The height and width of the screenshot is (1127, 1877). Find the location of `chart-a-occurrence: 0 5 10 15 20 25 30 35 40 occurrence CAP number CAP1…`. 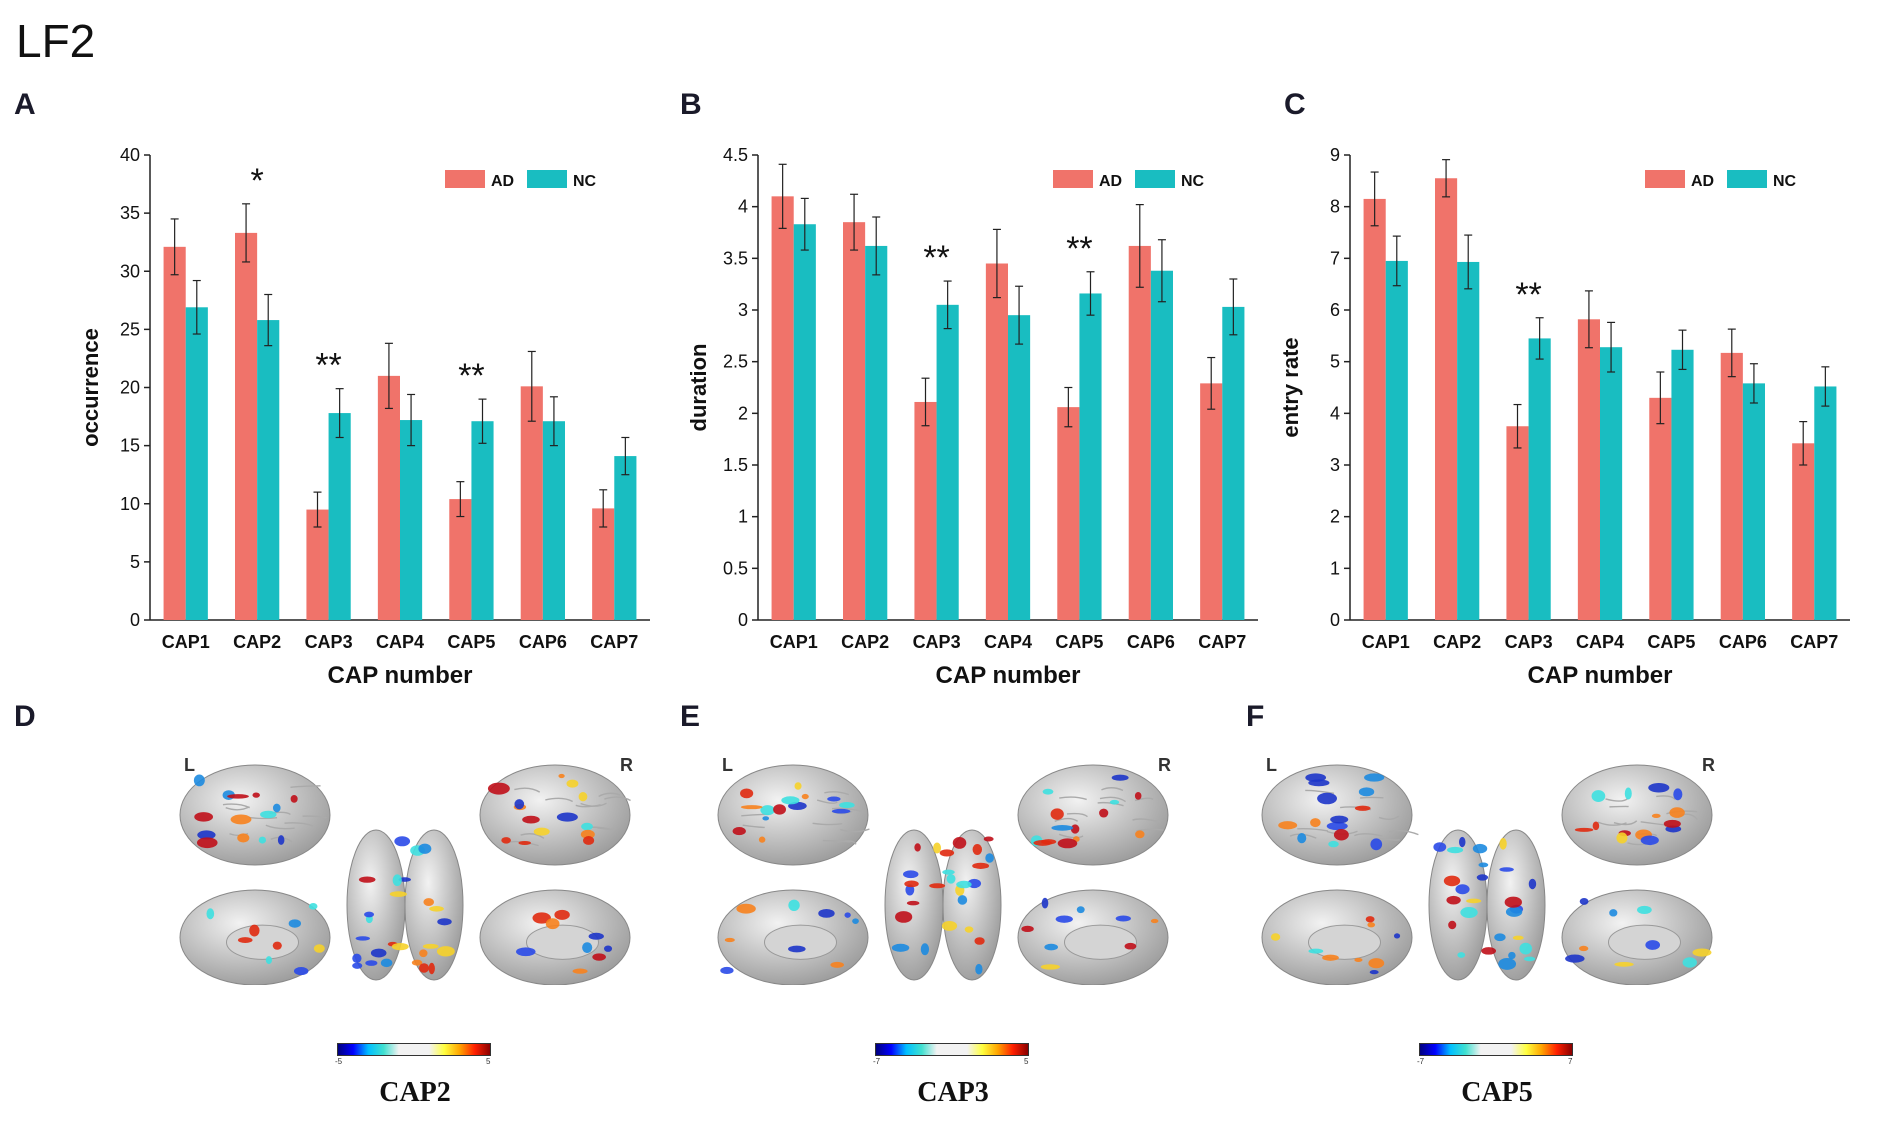

chart-a-occurrence: 0 5 10 15 20 25 30 35 40 occurrence CAP number CAP1… is located at coordinates (364, 417).